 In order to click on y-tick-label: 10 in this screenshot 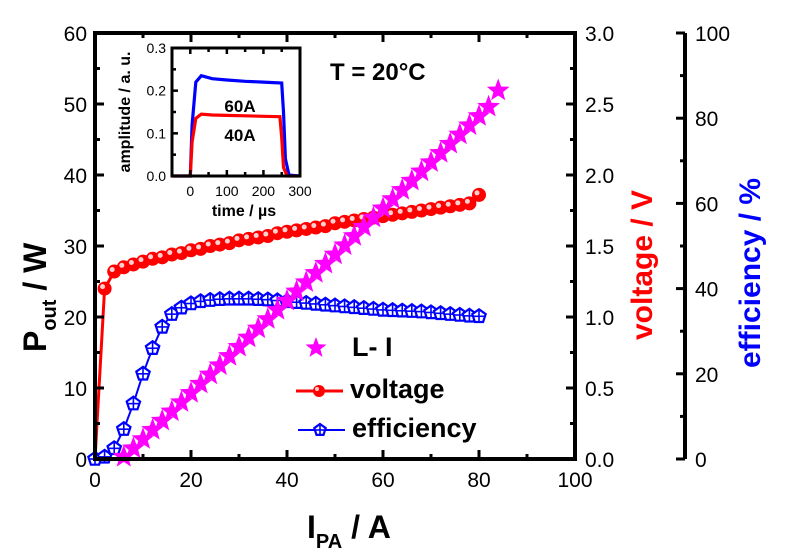, I will do `click(75, 389)`.